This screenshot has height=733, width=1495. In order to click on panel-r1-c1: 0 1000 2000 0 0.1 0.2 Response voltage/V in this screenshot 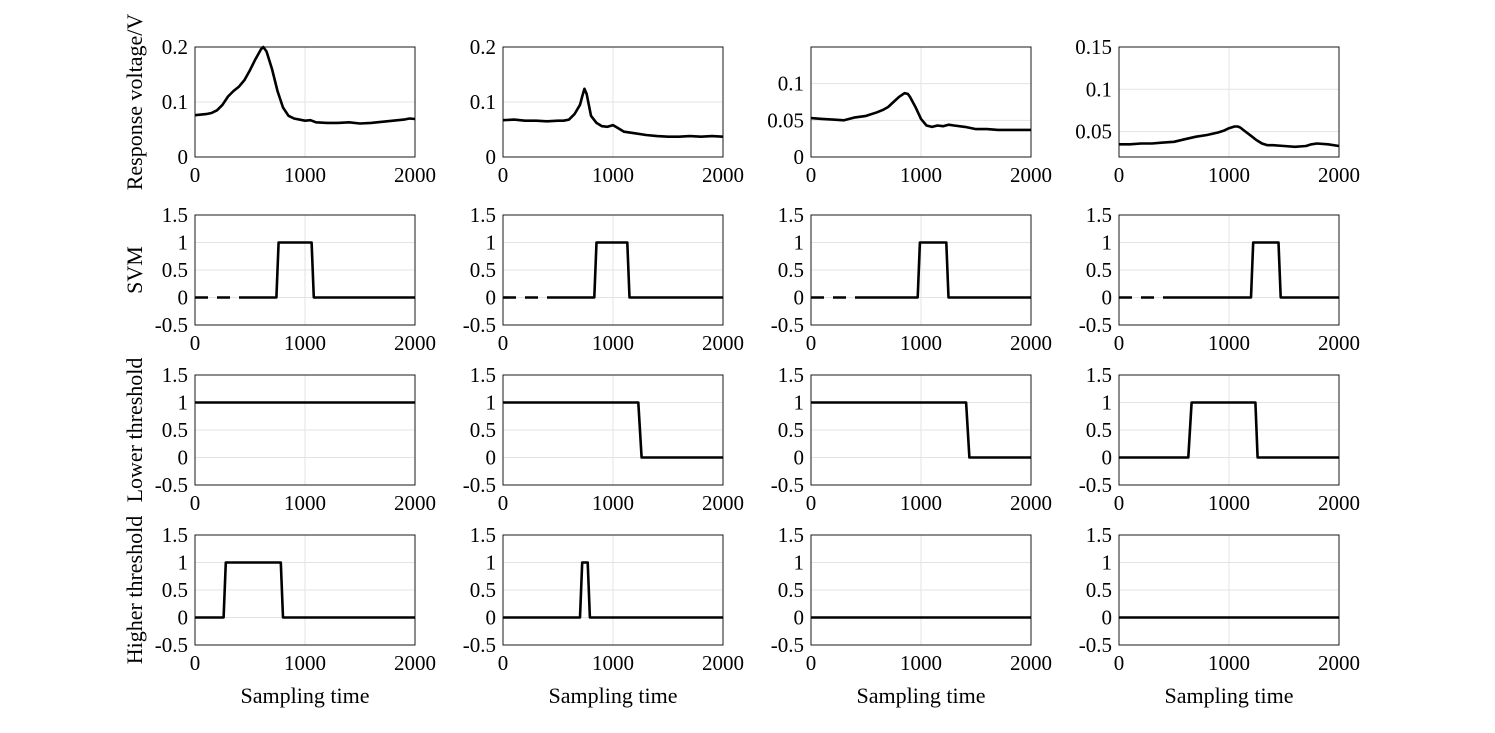, I will do `click(279, 102)`.